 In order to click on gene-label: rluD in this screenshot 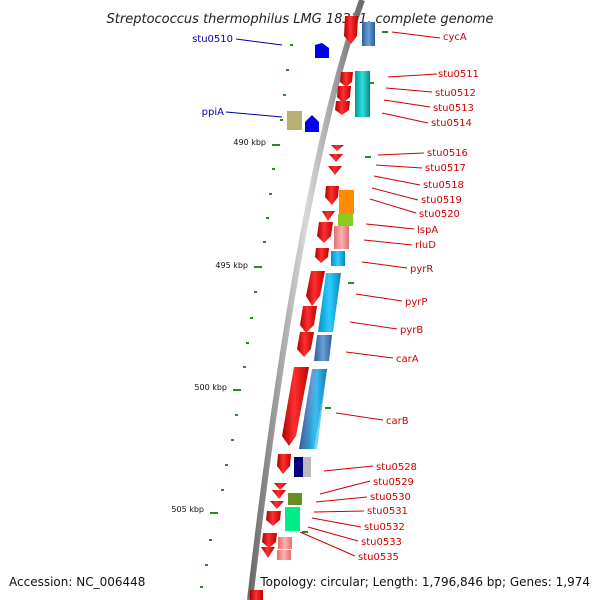, I will do `click(425, 245)`.